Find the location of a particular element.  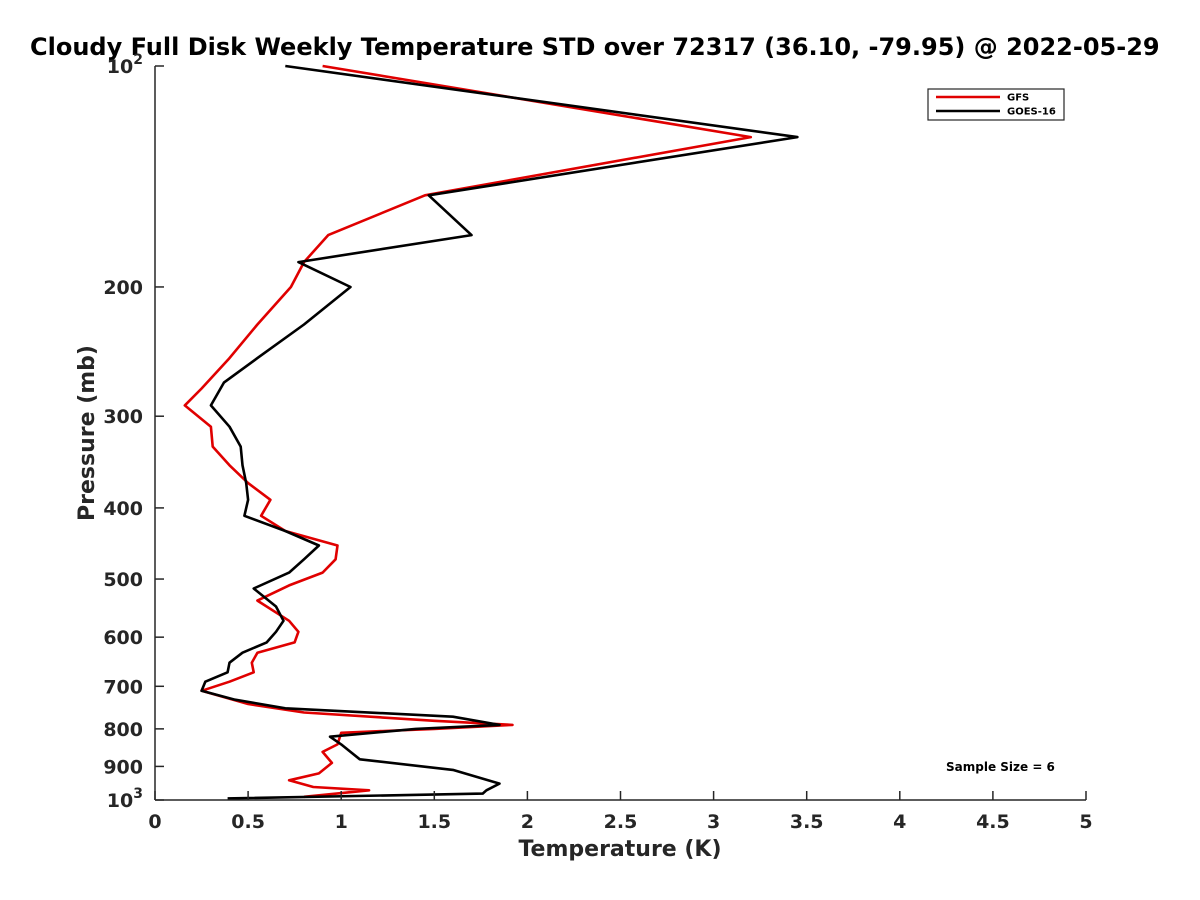

x-ticks: 0 0.5 1 1.5 2 2.5 3 3.5 4 4.5 5 is located at coordinates (620, 812).